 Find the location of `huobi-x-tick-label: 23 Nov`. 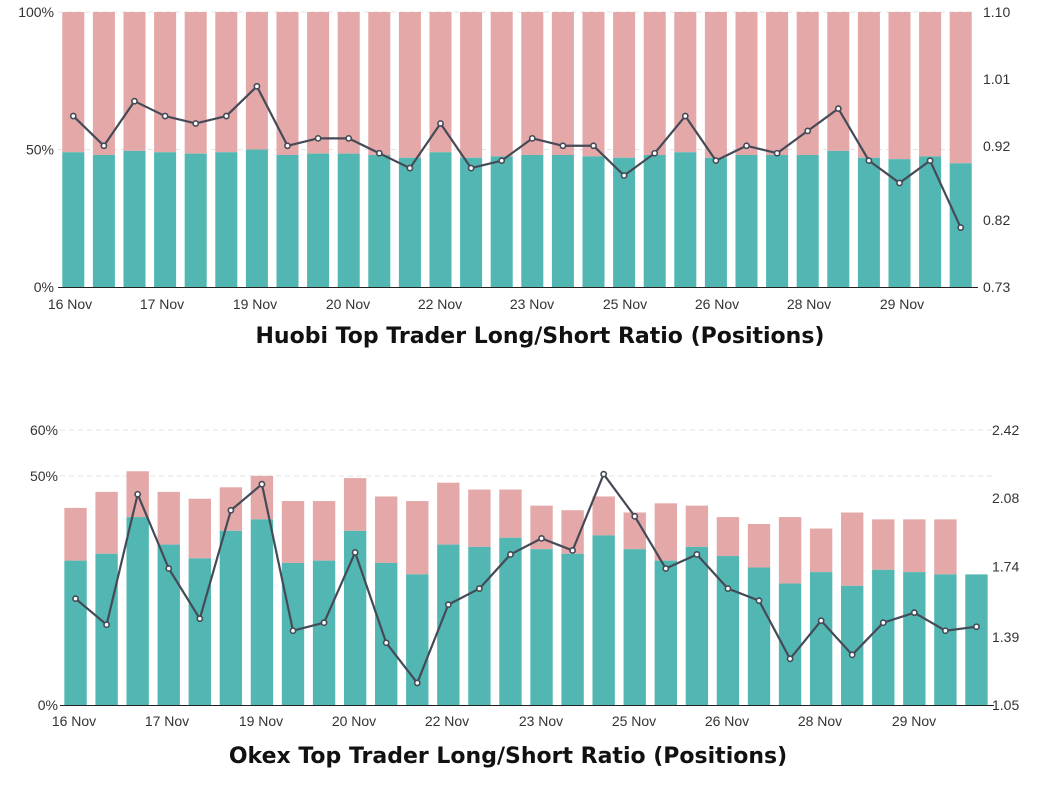

huobi-x-tick-label: 23 Nov is located at coordinates (532, 304).